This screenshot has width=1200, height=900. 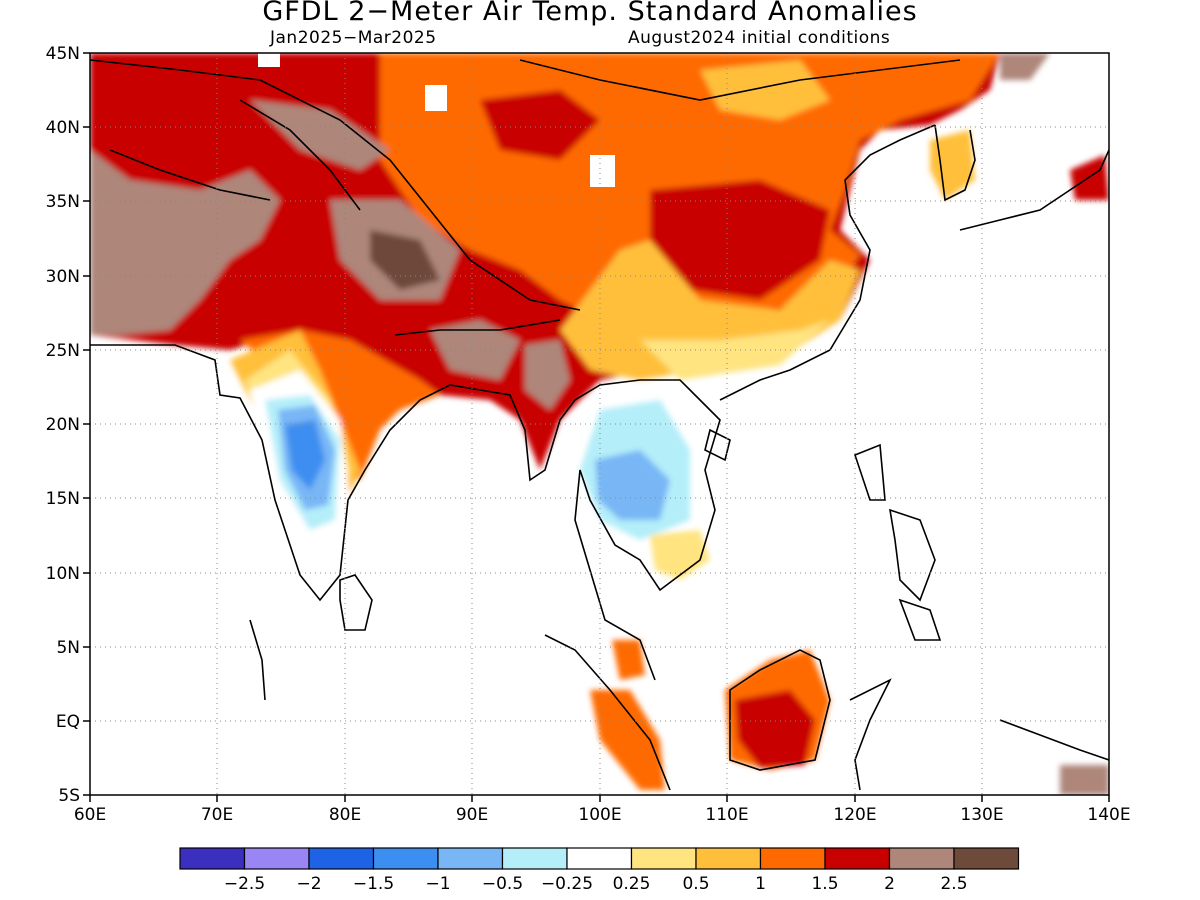 What do you see at coordinates (373, 884) in the screenshot?
I see `legend-label: −1.5` at bounding box center [373, 884].